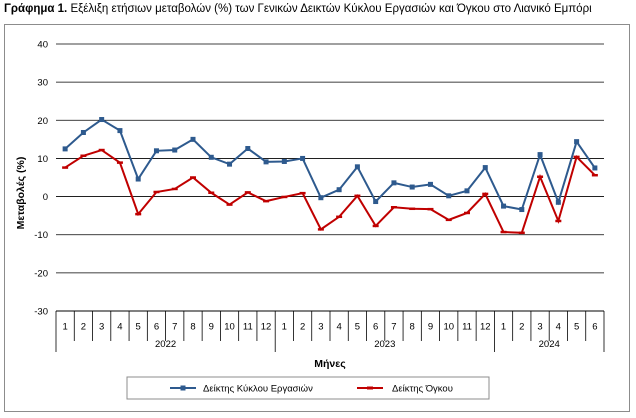  Describe the element at coordinates (42, 83) in the screenshot. I see `y-tick-label-30: 30` at that location.